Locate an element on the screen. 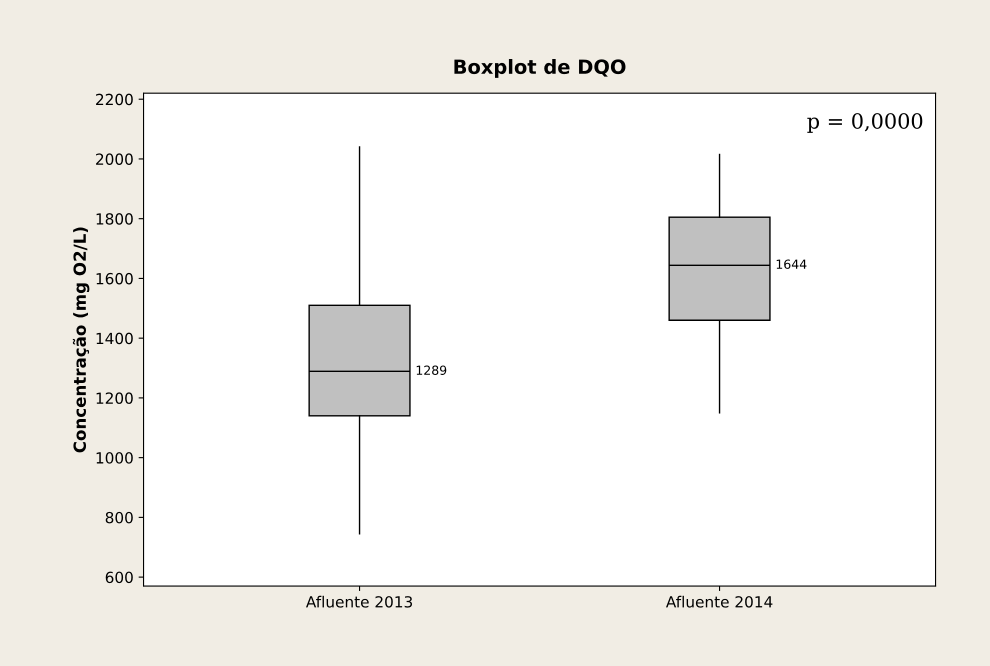 The width and height of the screenshot is (990, 666). y-tick-label: 800 is located at coordinates (119, 518).